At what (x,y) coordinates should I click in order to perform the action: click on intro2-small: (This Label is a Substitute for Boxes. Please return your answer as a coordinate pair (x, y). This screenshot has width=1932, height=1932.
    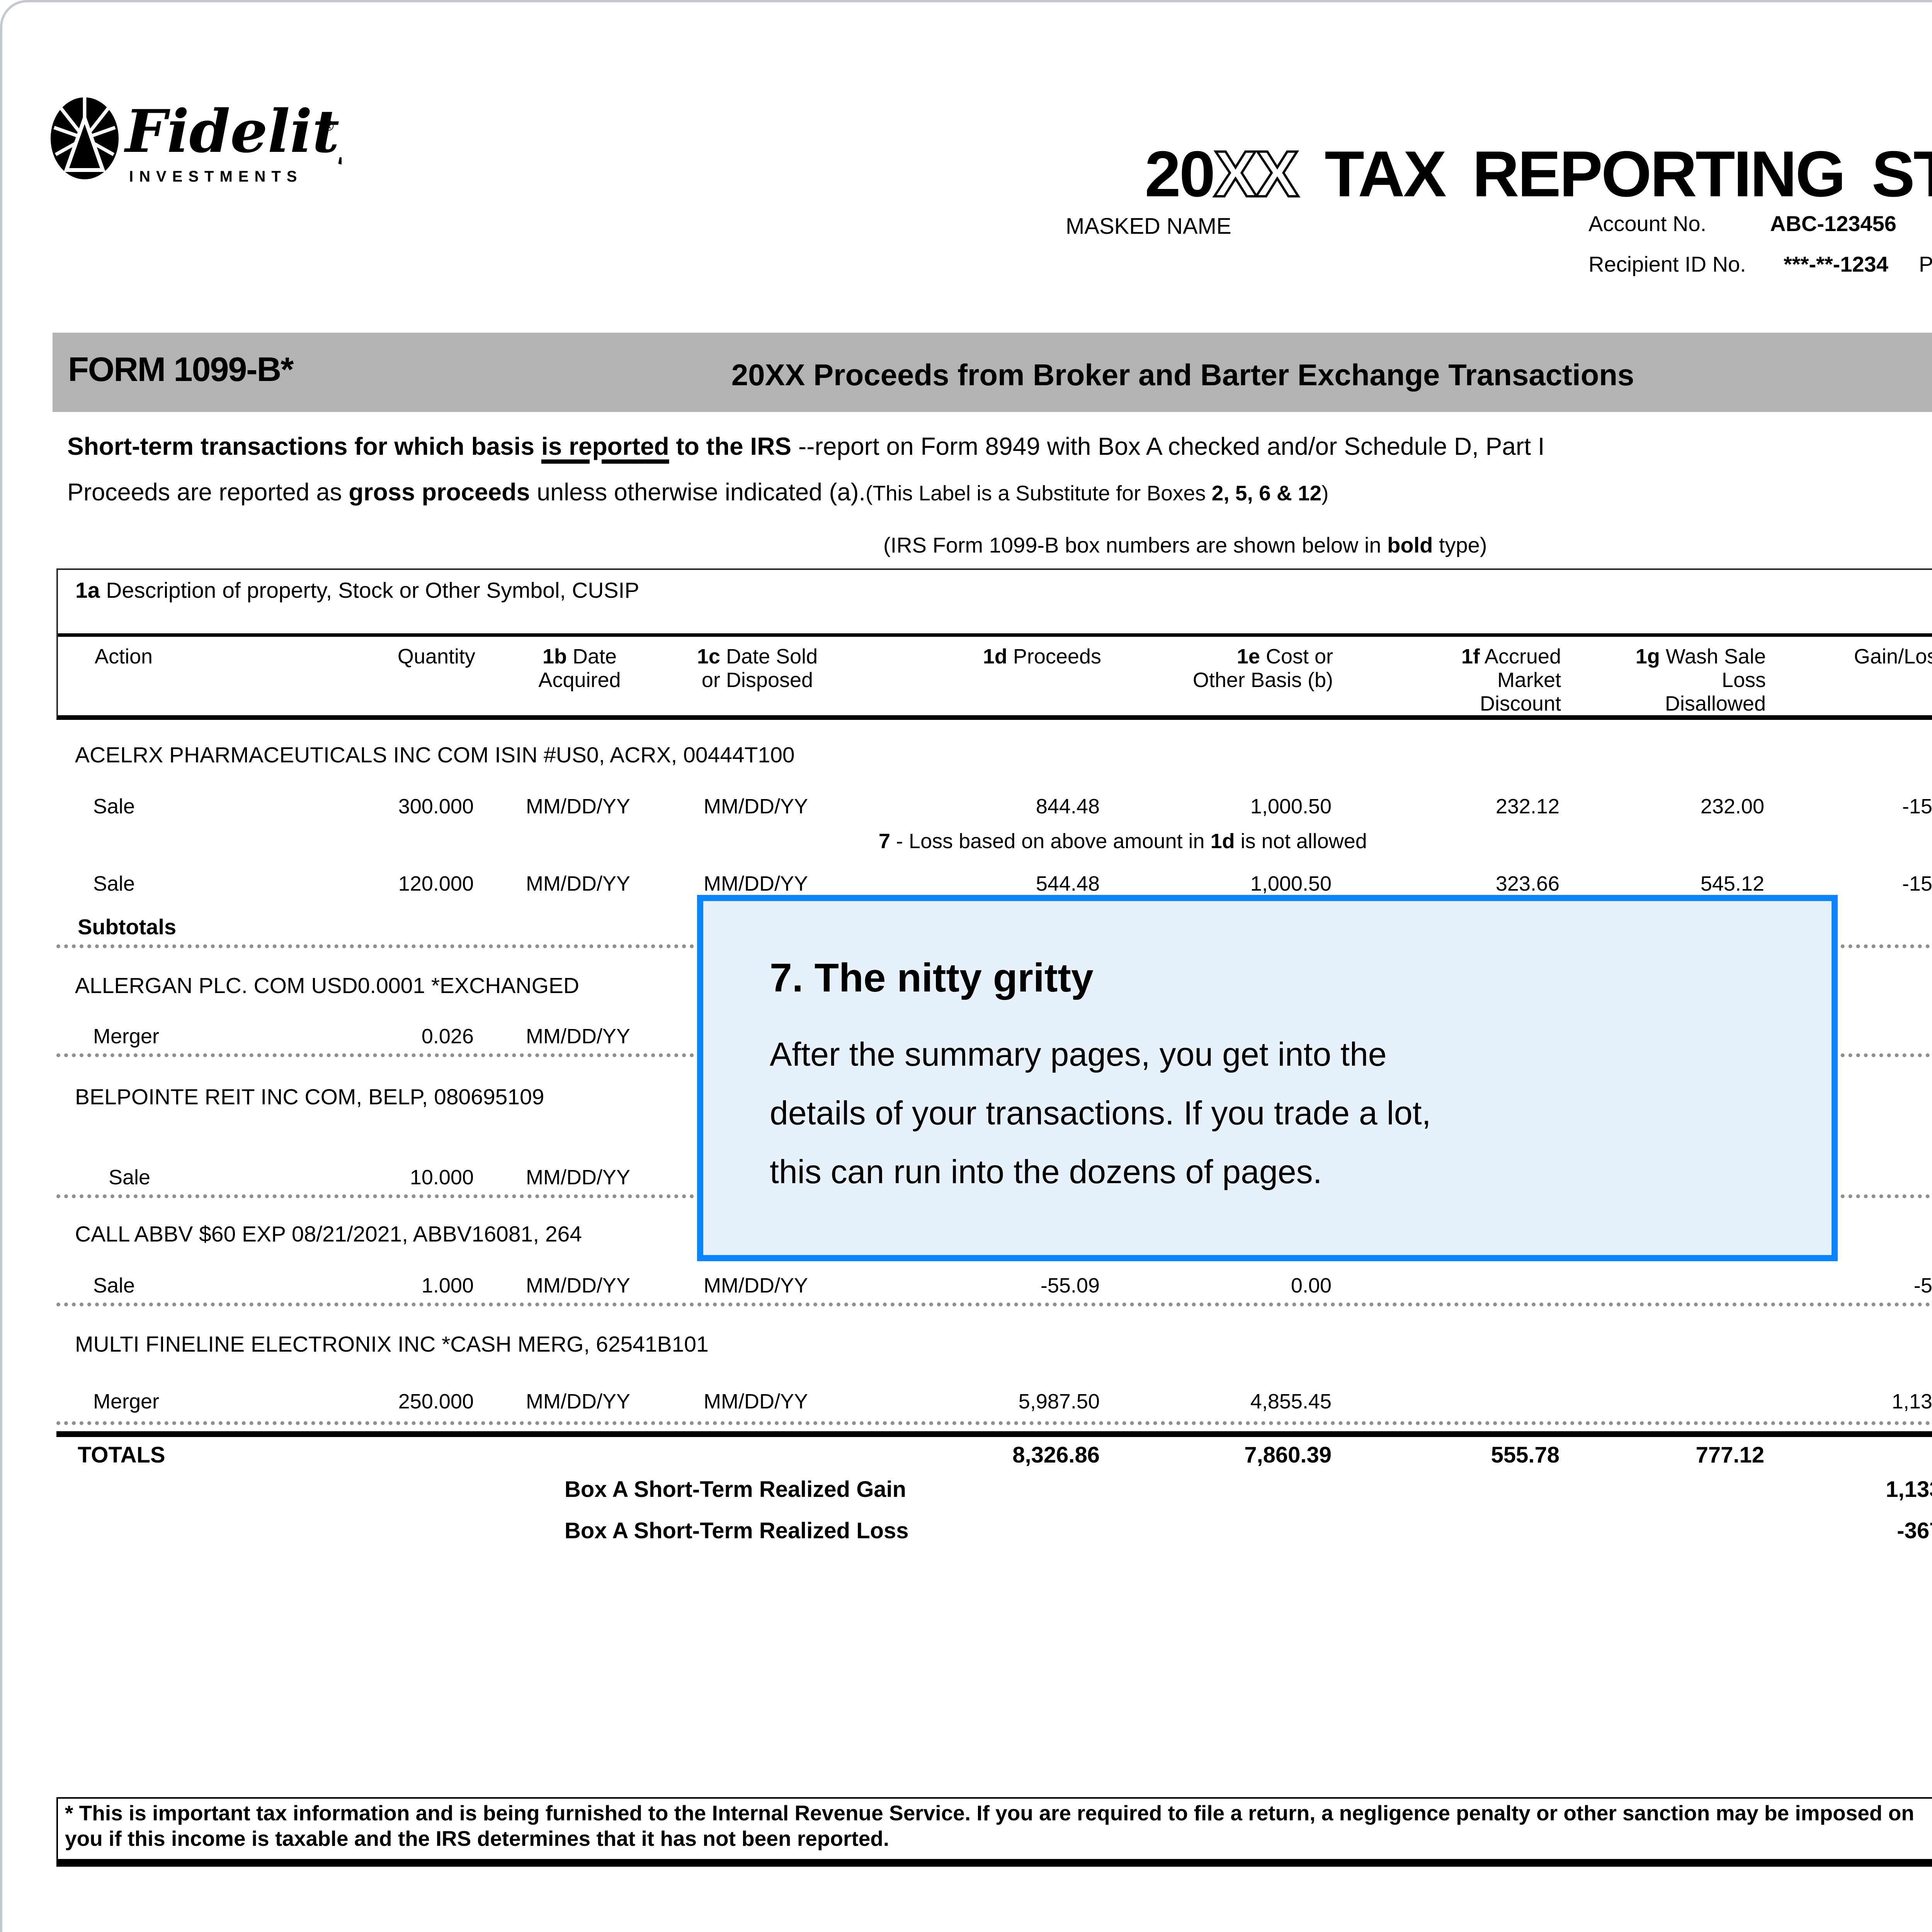
    Looking at the image, I should click on (1039, 493).